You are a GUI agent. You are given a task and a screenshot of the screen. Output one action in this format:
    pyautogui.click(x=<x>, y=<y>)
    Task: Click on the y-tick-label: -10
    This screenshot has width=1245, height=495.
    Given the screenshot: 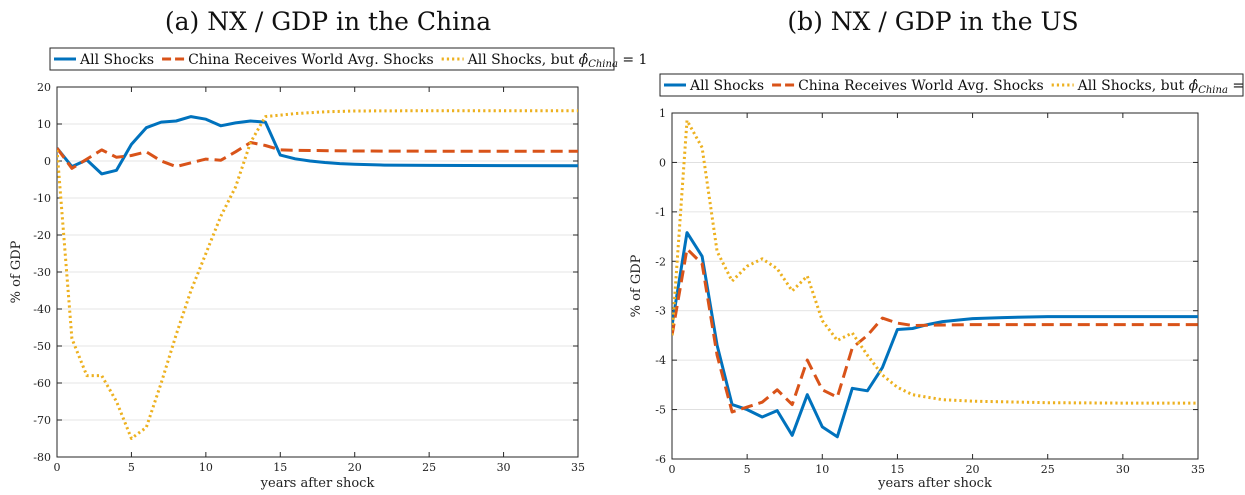 What is the action you would take?
    pyautogui.click(x=42, y=198)
    